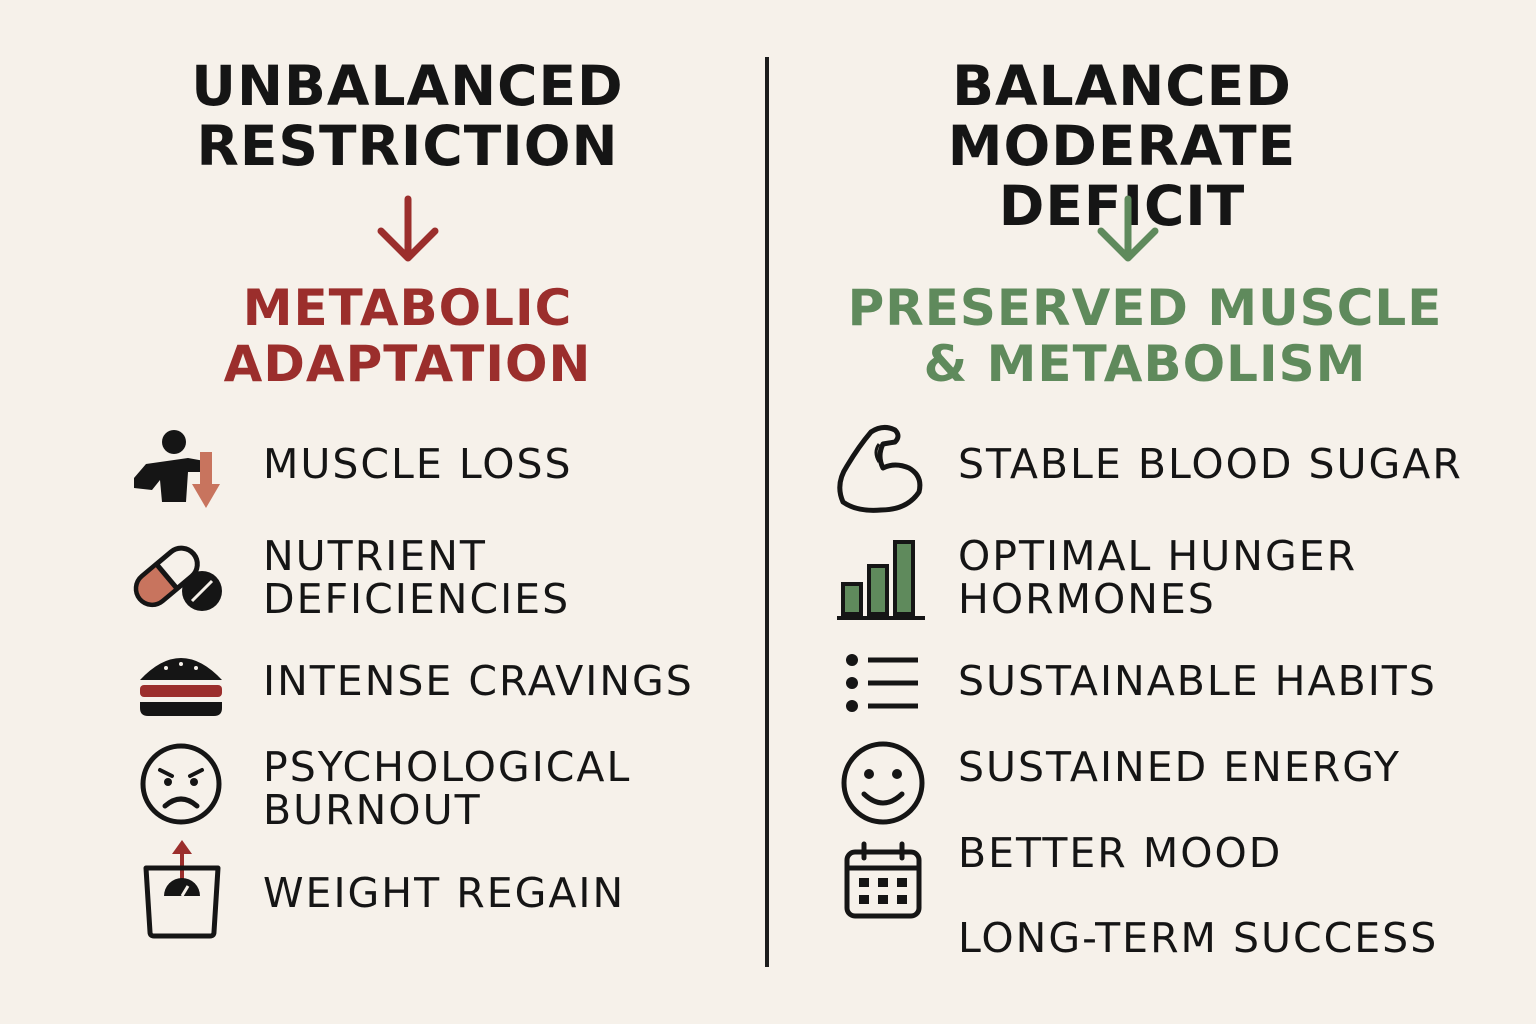 Image resolution: width=1536 pixels, height=1024 pixels. I want to click on right-outcome-line2: & METABOLISM, so click(1145, 364).